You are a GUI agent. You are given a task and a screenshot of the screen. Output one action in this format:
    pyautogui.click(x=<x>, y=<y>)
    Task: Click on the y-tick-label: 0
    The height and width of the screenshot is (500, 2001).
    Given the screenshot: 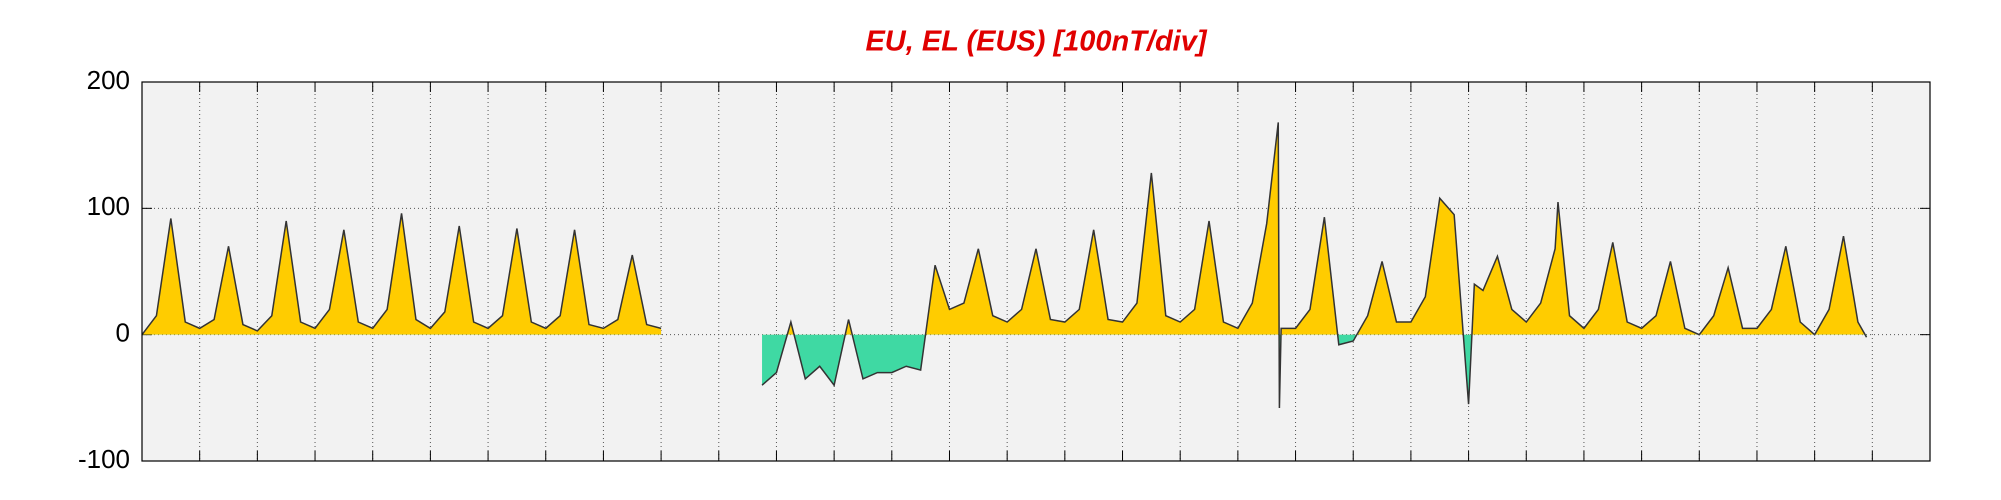 What is the action you would take?
    pyautogui.click(x=123, y=333)
    